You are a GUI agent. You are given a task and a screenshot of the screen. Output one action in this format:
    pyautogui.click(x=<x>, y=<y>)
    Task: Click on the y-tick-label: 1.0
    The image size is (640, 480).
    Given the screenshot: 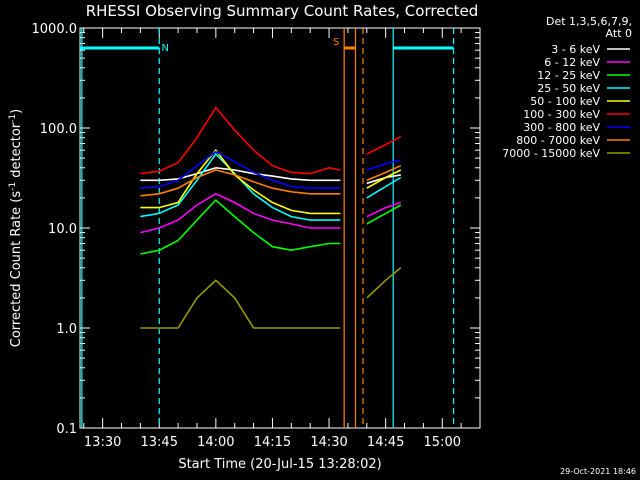 What is the action you would take?
    pyautogui.click(x=66, y=329)
    